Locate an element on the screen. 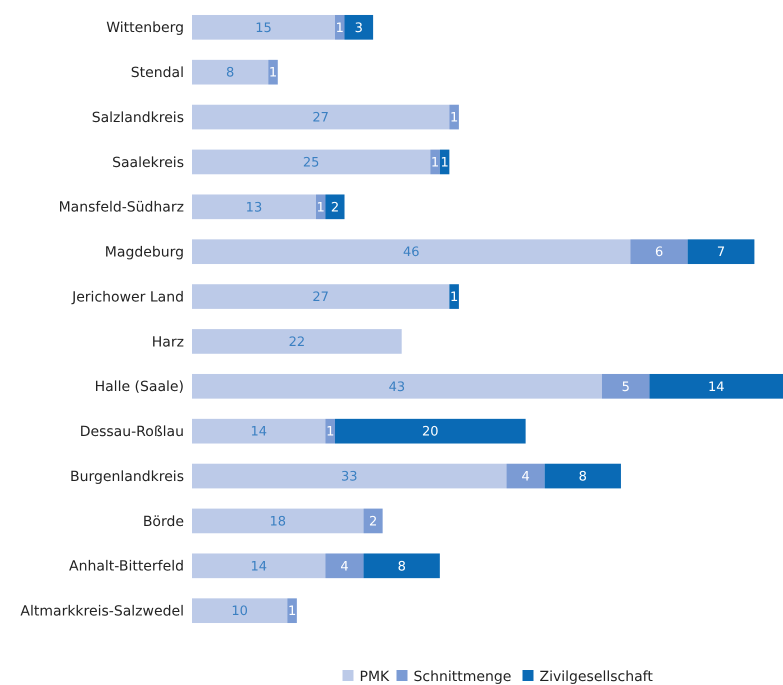 This screenshot has width=783, height=685. y-tick-label: Halle (Saale) is located at coordinates (139, 387).